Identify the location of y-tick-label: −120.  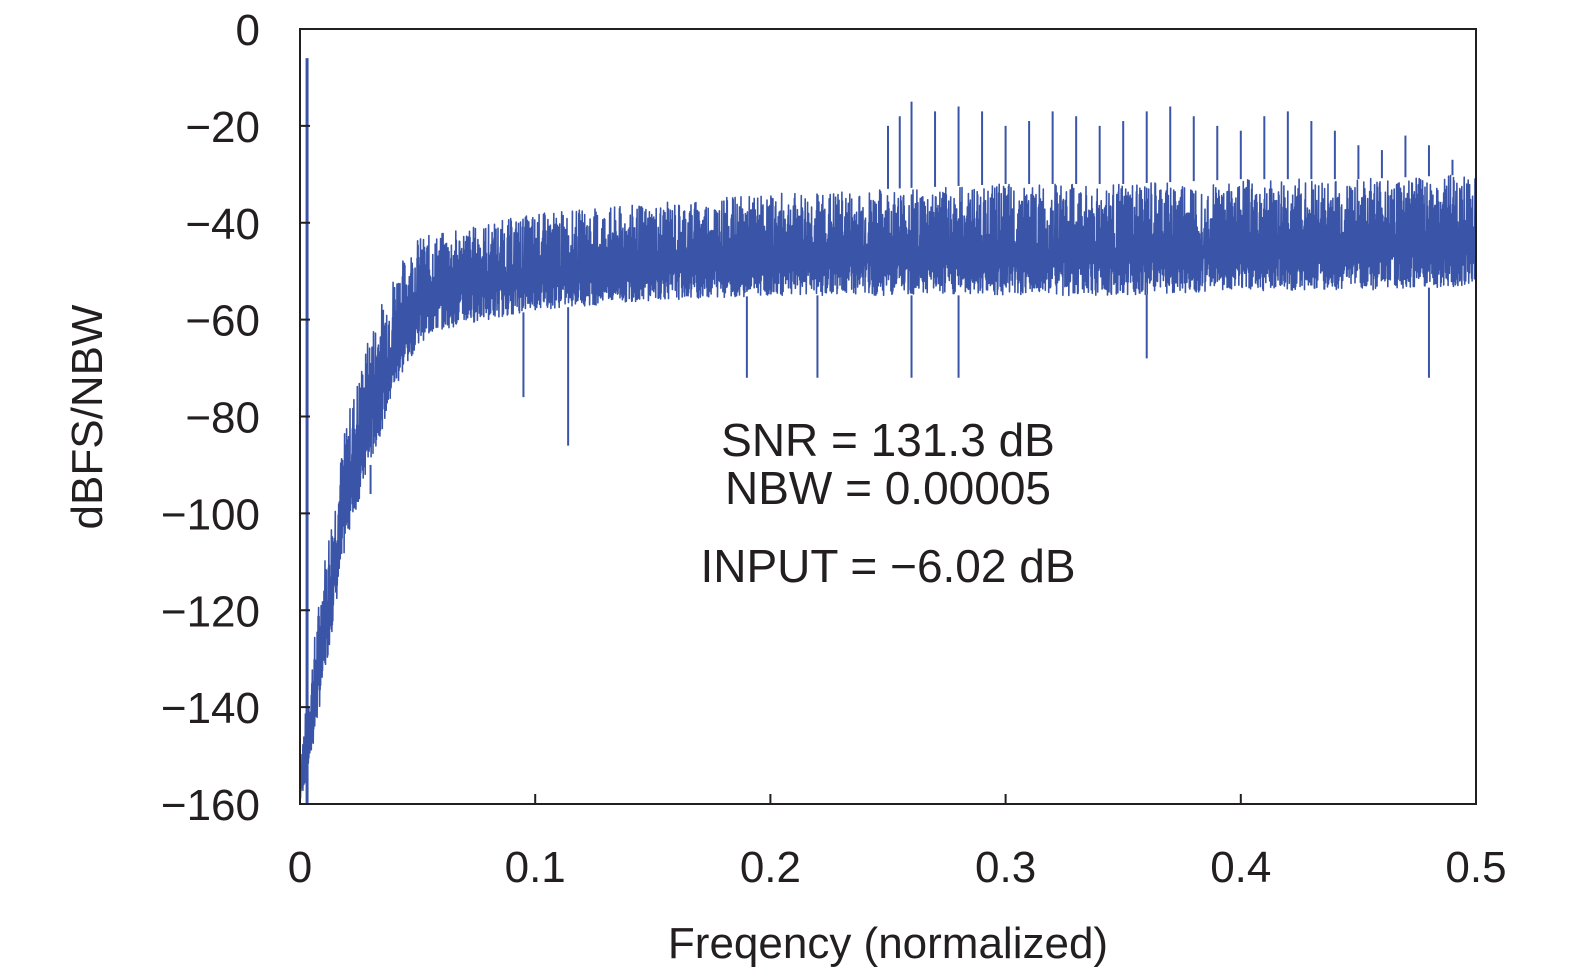
(210, 611).